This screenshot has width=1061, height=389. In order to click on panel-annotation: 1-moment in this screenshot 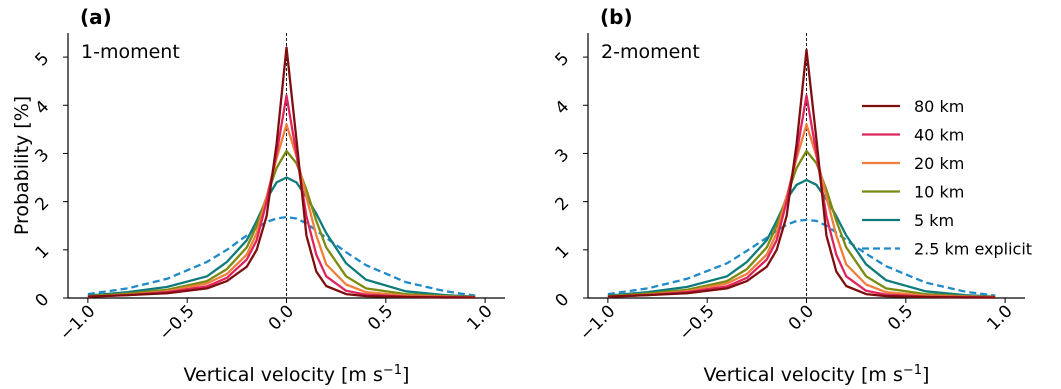, I will do `click(130, 52)`.